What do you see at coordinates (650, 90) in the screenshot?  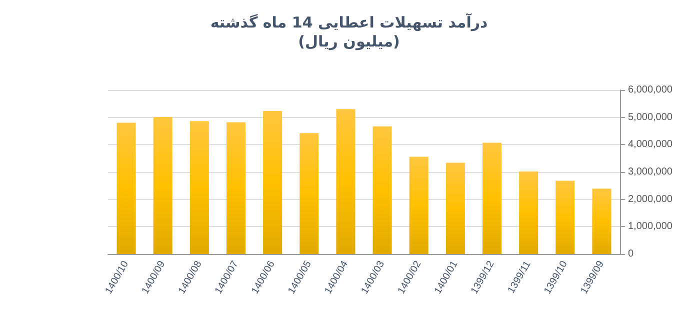 I see `y-tick-label: 6,000,000` at bounding box center [650, 90].